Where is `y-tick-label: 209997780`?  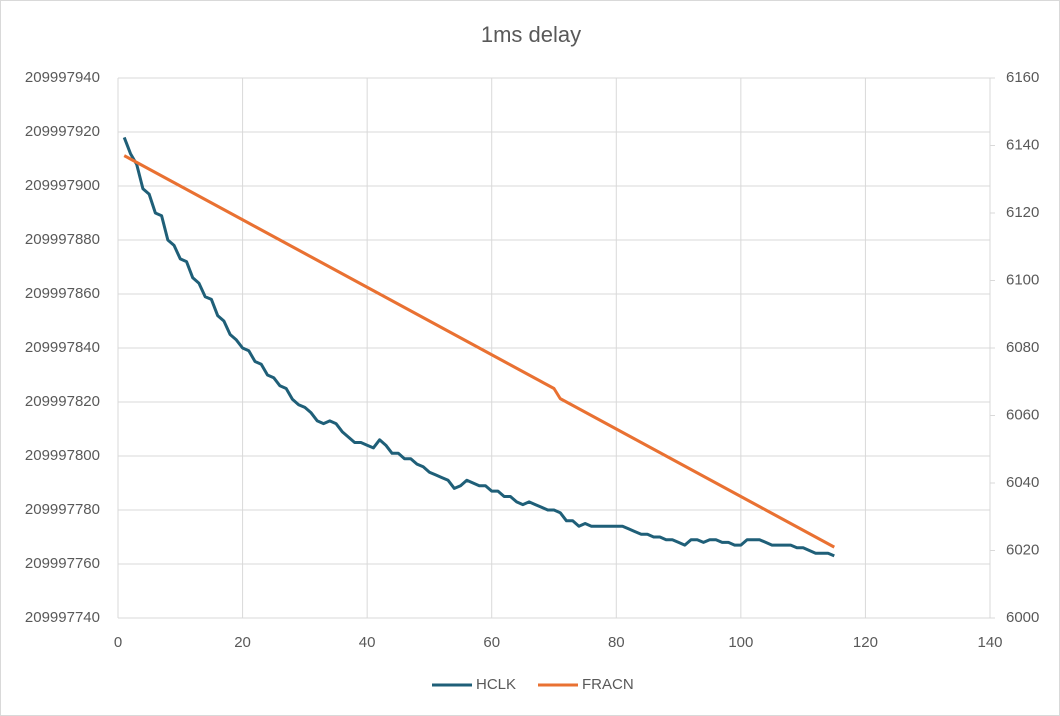
y-tick-label: 209997780 is located at coordinates (62, 509).